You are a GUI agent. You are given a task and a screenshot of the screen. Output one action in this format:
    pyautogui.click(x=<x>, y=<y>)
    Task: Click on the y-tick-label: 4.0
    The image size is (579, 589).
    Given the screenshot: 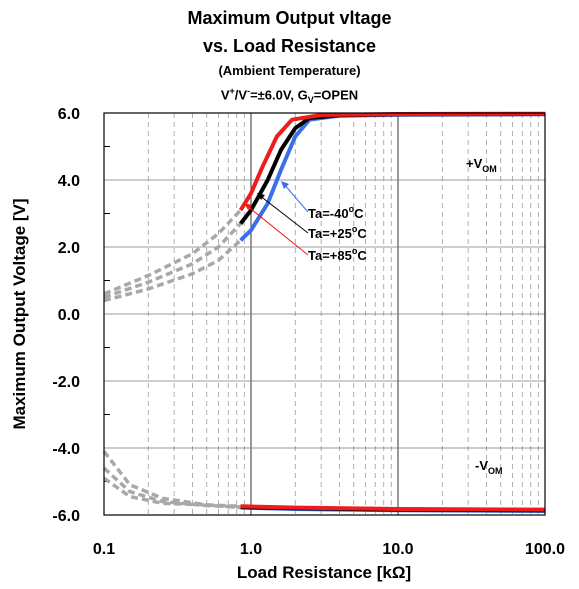 What is the action you would take?
    pyautogui.click(x=69, y=181)
    